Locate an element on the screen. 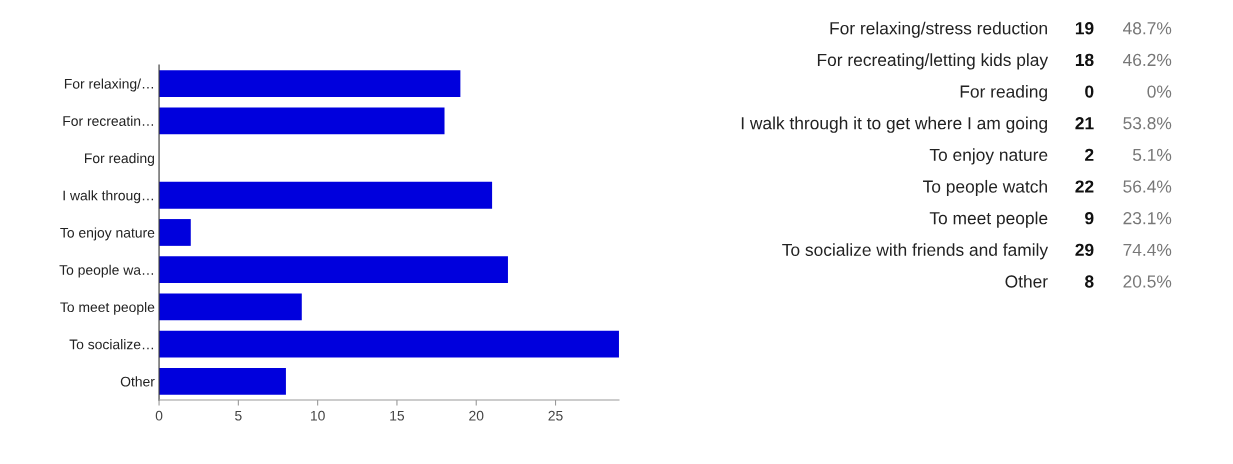 The image size is (1233, 464). data-label: 48.7% is located at coordinates (1147, 28).